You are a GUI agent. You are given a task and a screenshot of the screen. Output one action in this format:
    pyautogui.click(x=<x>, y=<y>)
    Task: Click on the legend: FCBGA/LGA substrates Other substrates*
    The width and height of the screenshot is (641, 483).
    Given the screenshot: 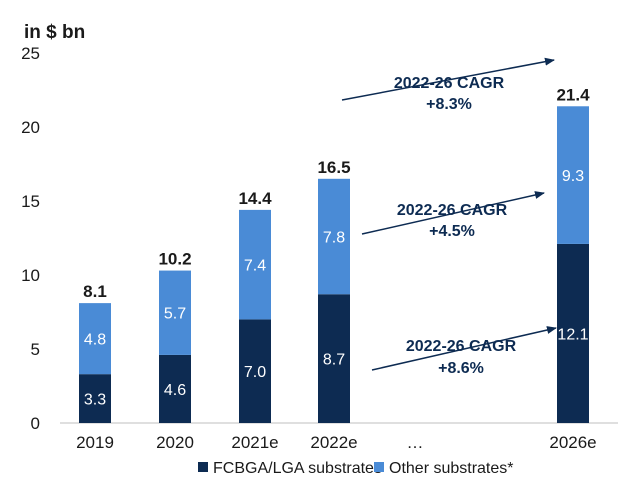 What is the action you would take?
    pyautogui.click(x=356, y=468)
    